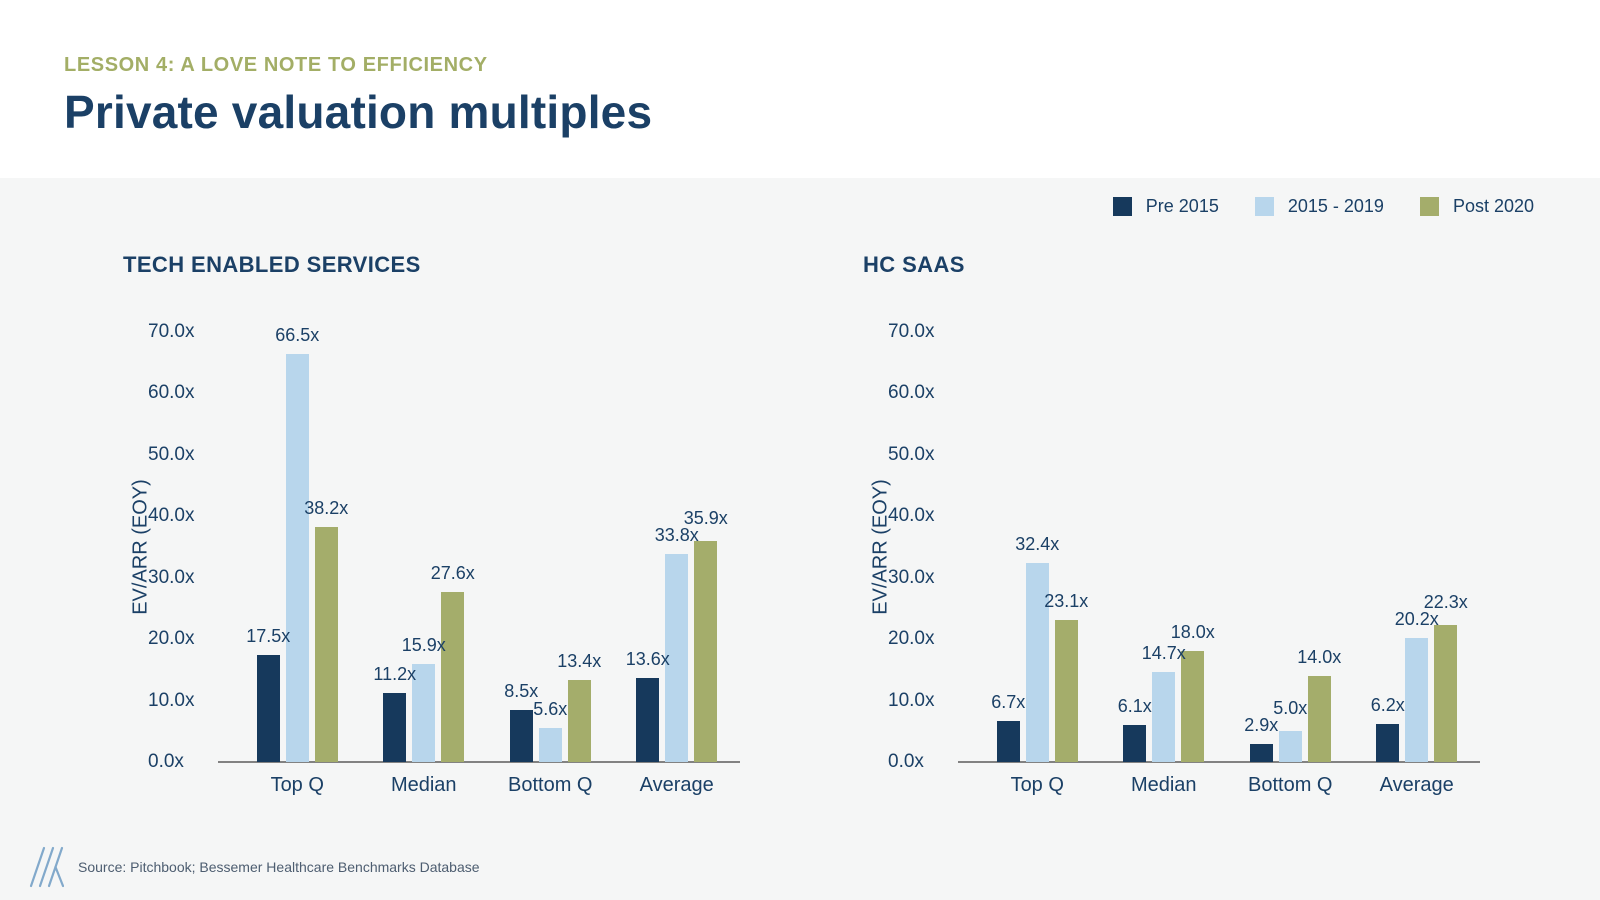 This screenshot has width=1600, height=900. What do you see at coordinates (276, 65) in the screenshot?
I see `lesson-eyebrow: LESSON 4: A LOVE NOTE TO EFFICIENCY` at bounding box center [276, 65].